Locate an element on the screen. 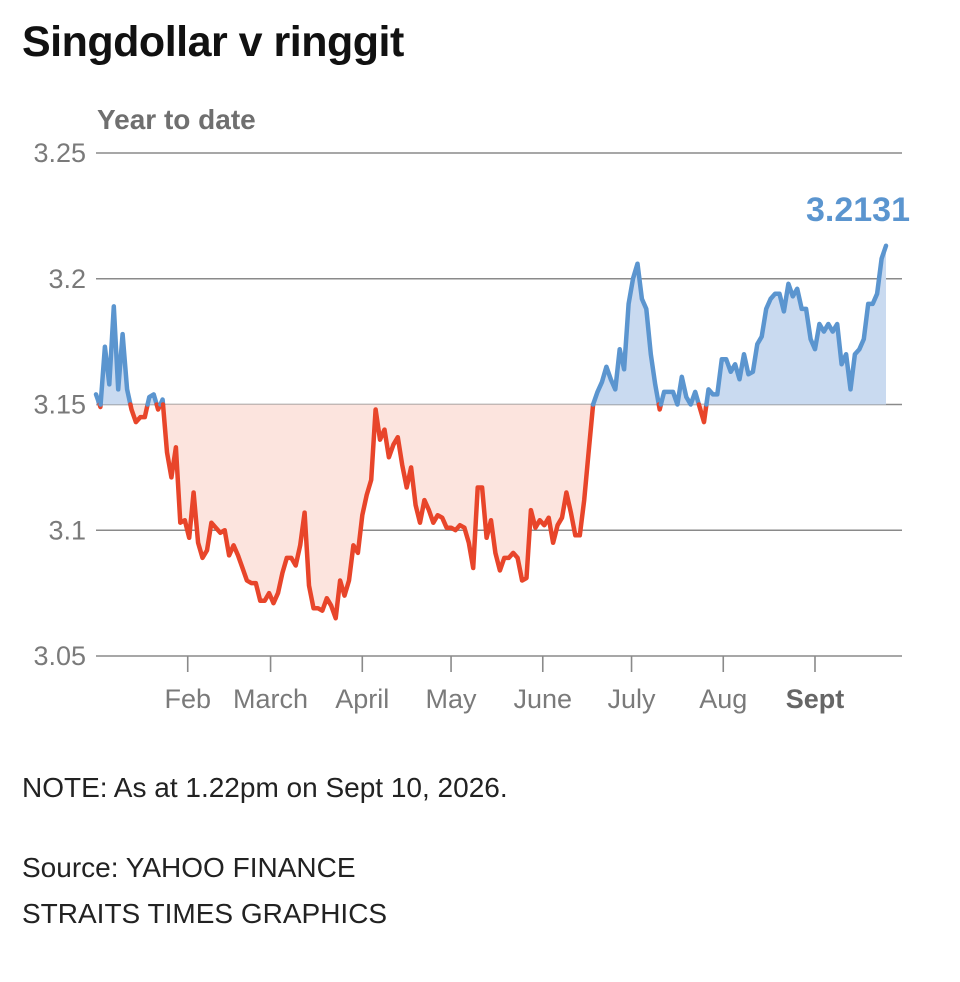  y-tick-label: 3.25 is located at coordinates (59, 153).